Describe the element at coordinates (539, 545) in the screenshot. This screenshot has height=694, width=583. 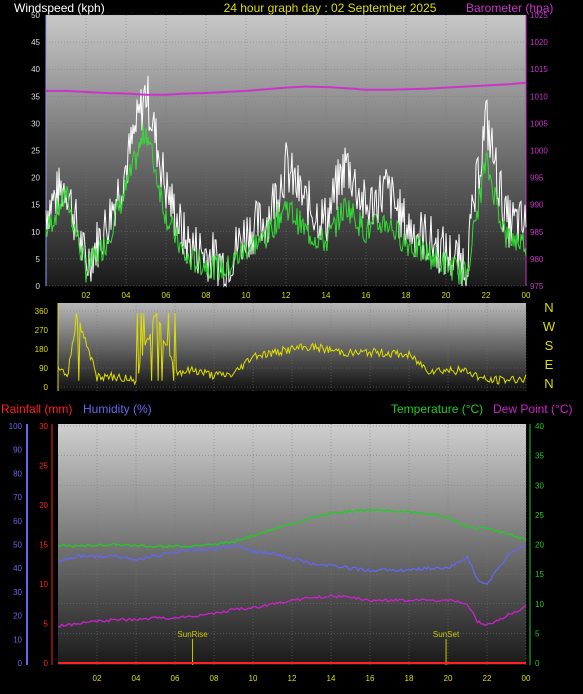
I see `temperature-y-tick-label: 20` at that location.